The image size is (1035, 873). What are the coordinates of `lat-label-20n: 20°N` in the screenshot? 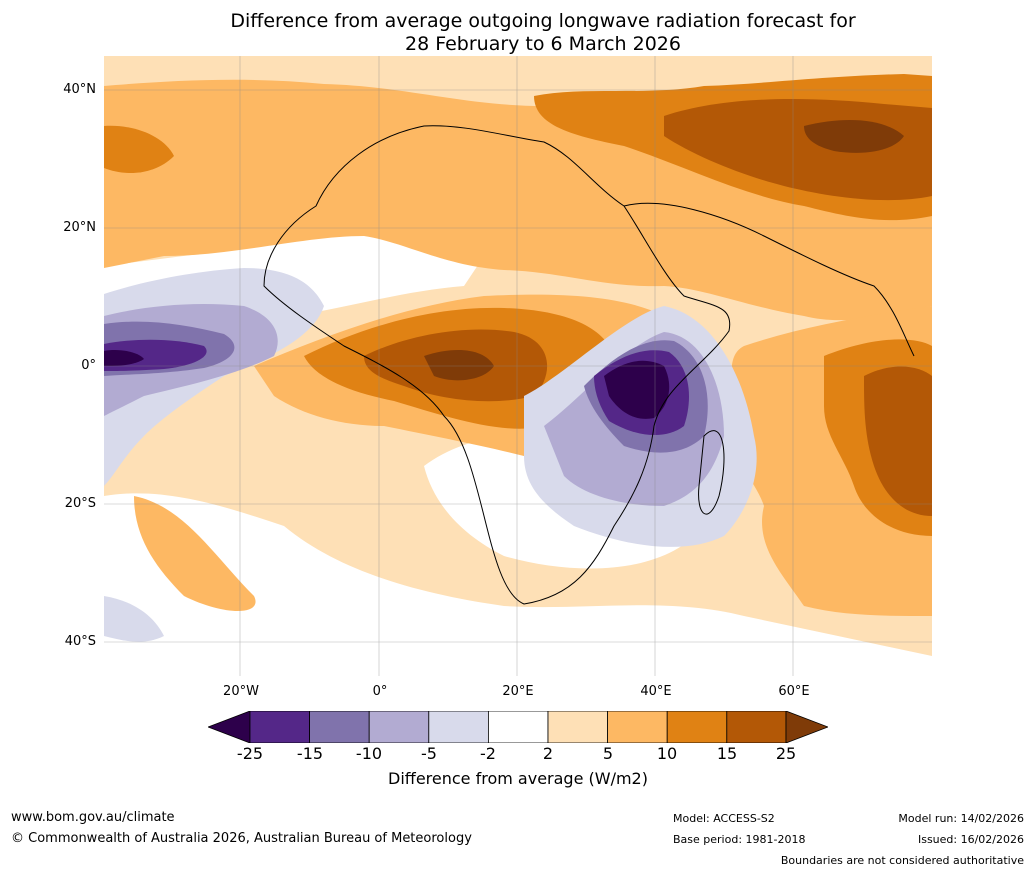 It's located at (79, 227).